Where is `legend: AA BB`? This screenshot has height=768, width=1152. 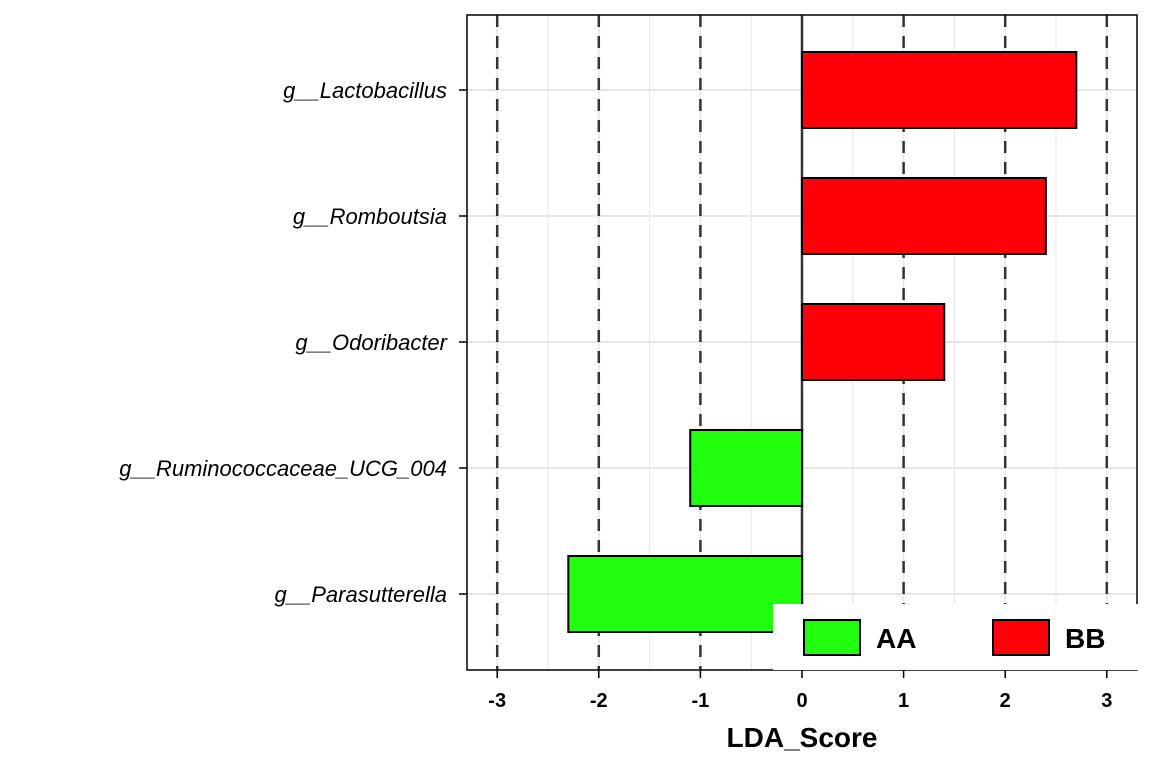
legend: AA BB is located at coordinates (955, 637).